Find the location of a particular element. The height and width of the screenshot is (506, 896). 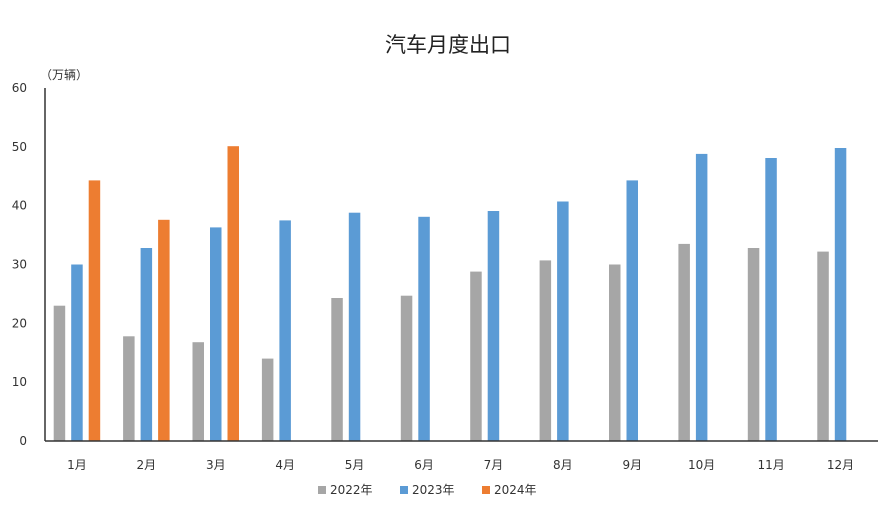

y-tick-label: 30 is located at coordinates (19, 265).